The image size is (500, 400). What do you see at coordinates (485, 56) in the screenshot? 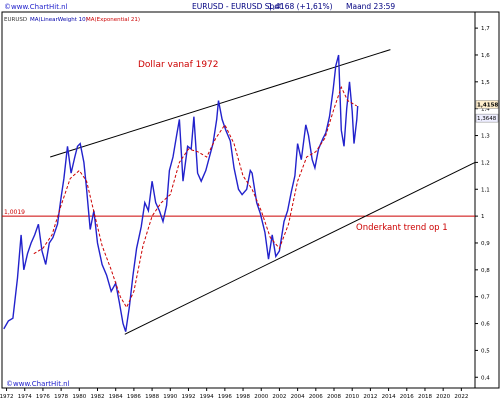
I see `y-tick-label: 1,6` at bounding box center [485, 56].